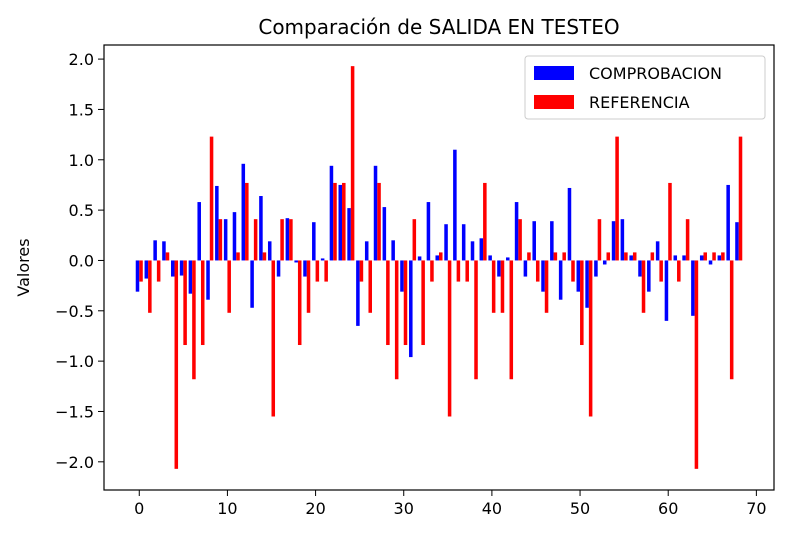  I want to click on y-tick-label: 1.5, so click(81, 109).